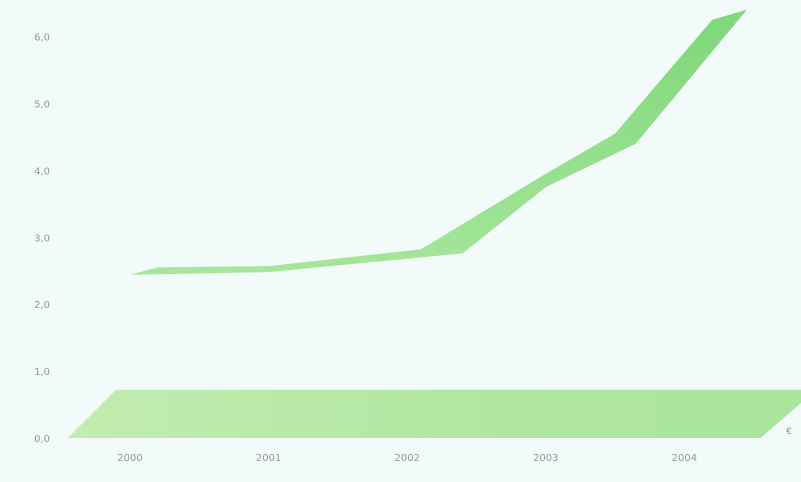  Describe the element at coordinates (129, 458) in the screenshot. I see `x-tick-label: 2000` at that location.